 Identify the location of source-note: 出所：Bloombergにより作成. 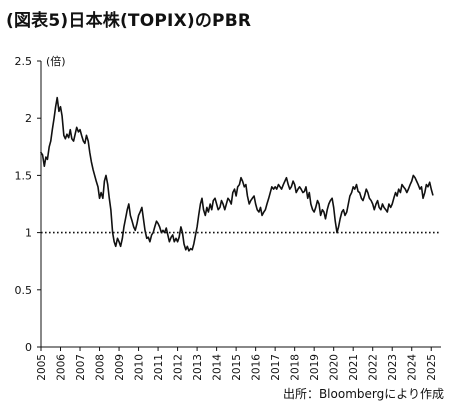
(363, 394).